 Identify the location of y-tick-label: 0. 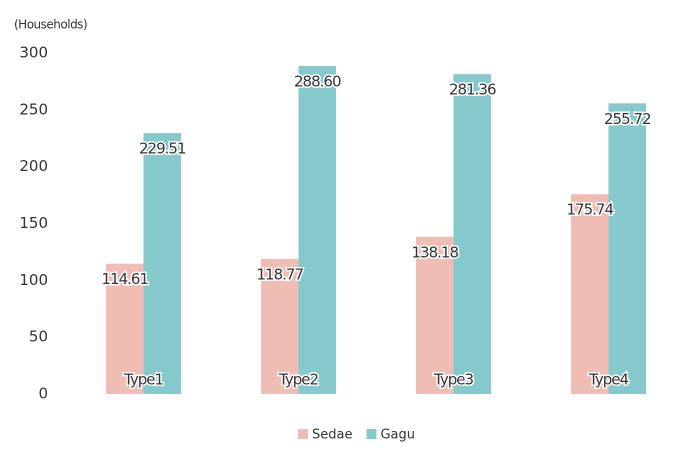
(43, 394).